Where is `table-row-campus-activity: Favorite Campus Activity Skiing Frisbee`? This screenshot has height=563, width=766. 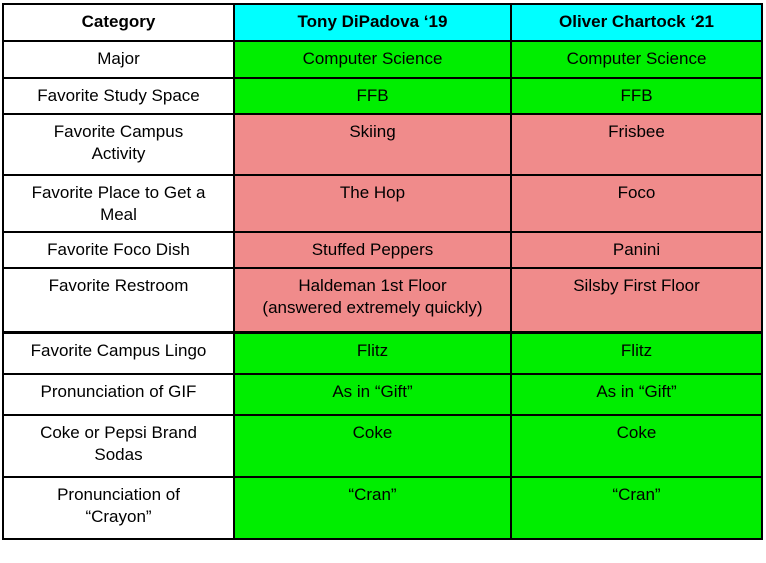
table-row-campus-activity: Favorite Campus Activity Skiing Frisbee is located at coordinates (382, 144).